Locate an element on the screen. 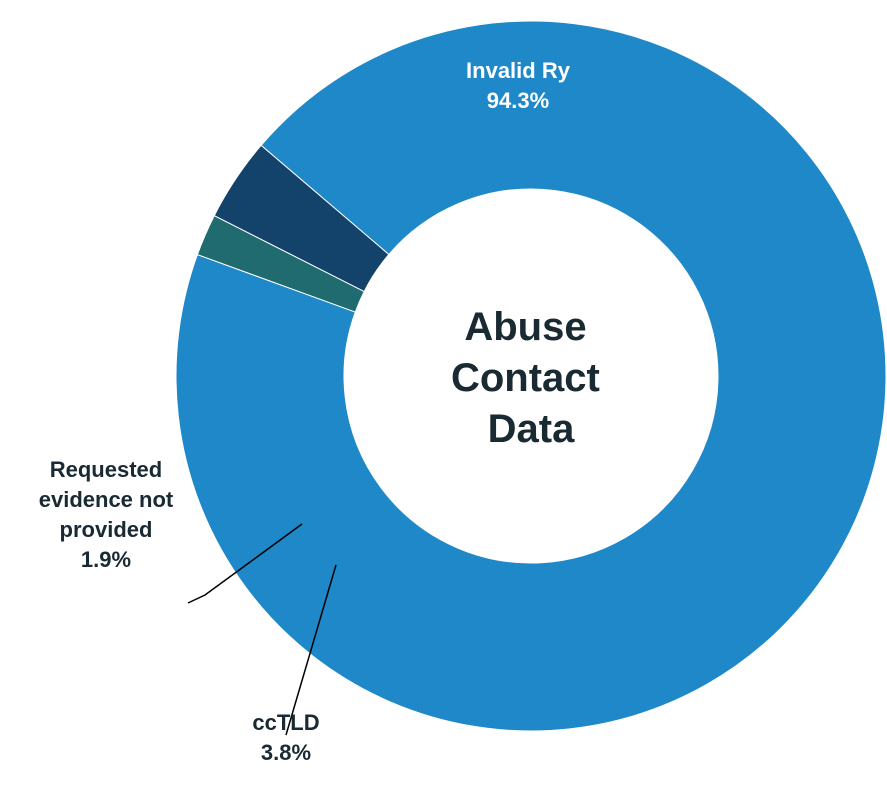  slice-value: 1.9% is located at coordinates (106, 559).